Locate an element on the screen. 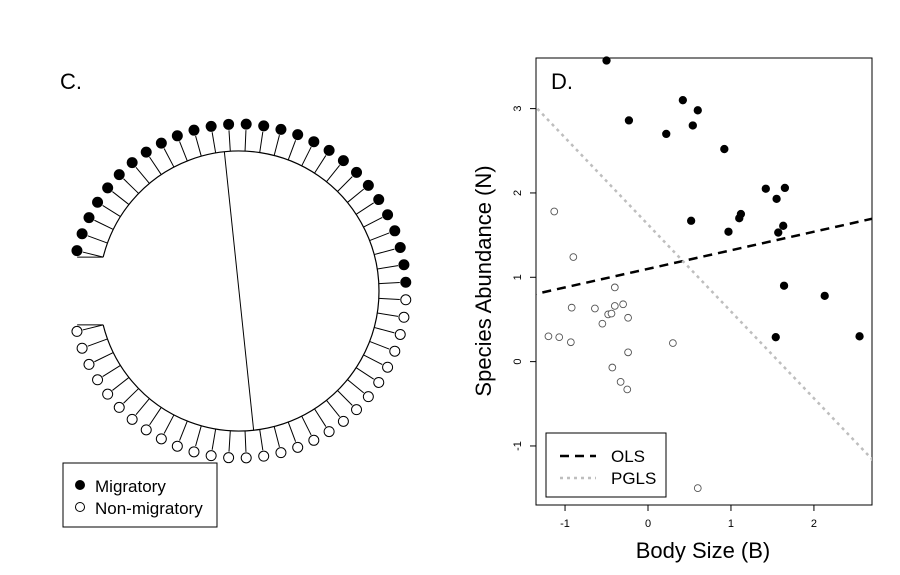  x-tick-label: 2 is located at coordinates (814, 524).